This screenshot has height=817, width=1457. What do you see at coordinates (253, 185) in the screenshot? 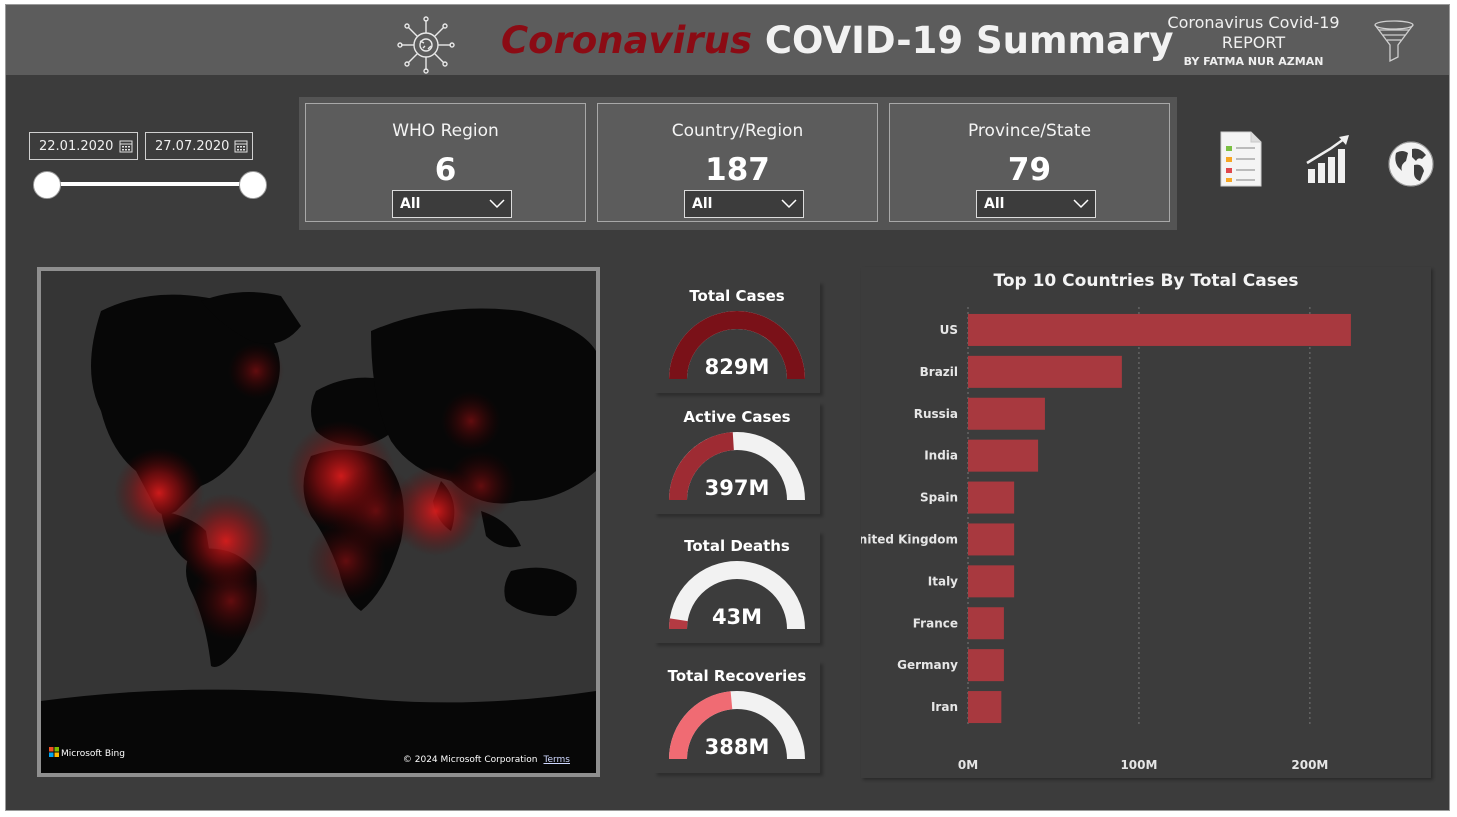
I see `date-range-end-handle` at bounding box center [253, 185].